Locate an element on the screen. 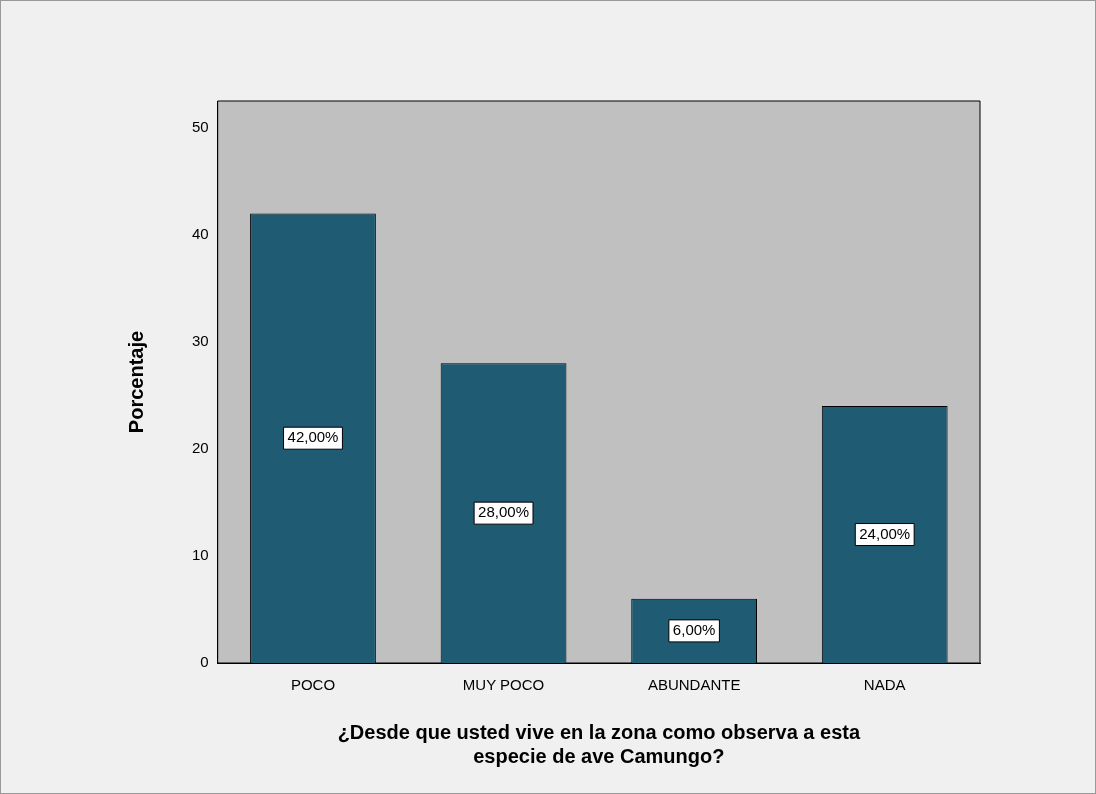 This screenshot has width=1096, height=794. y-axis-title: Porcentaje is located at coordinates (135, 382).